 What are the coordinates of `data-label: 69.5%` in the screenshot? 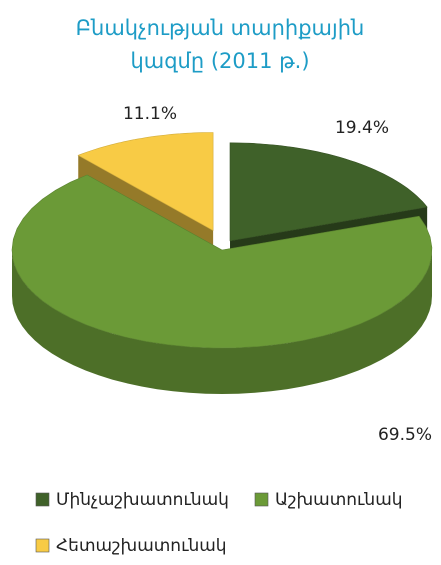 It's located at (405, 435).